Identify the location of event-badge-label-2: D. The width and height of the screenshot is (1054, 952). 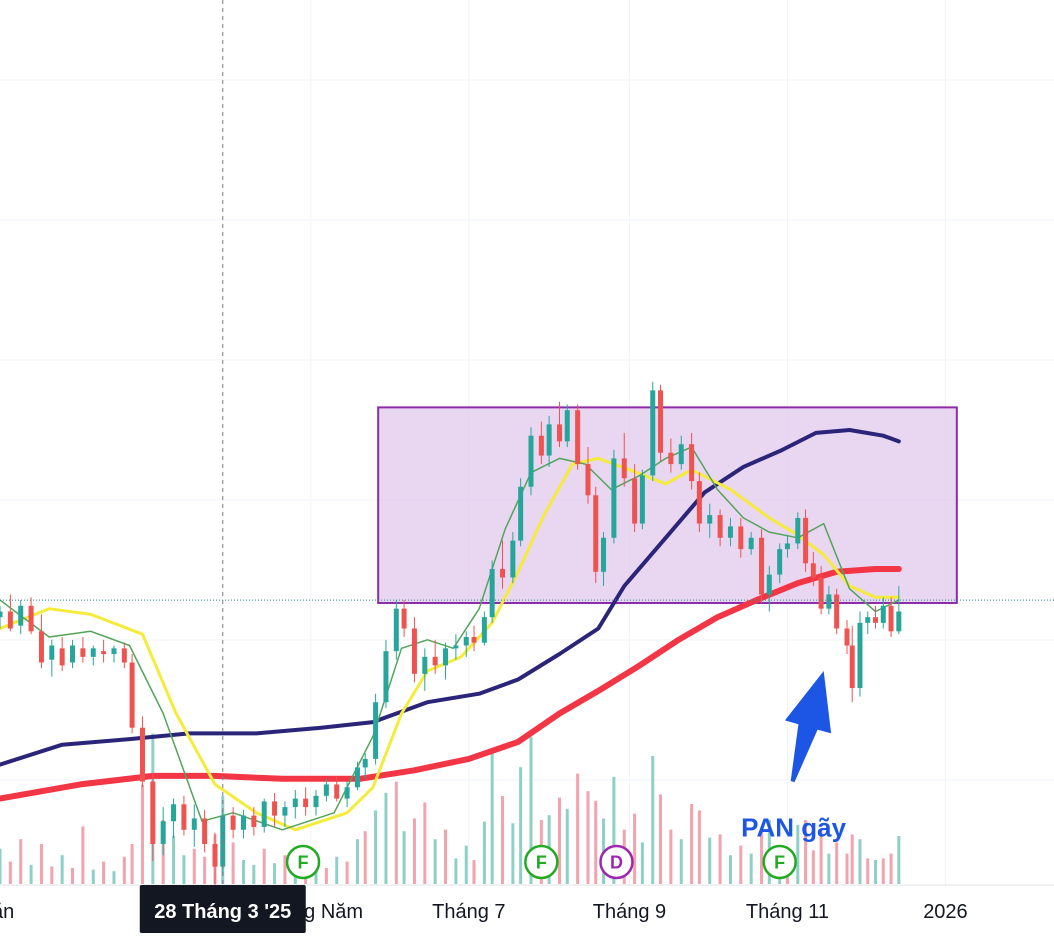
(616, 863).